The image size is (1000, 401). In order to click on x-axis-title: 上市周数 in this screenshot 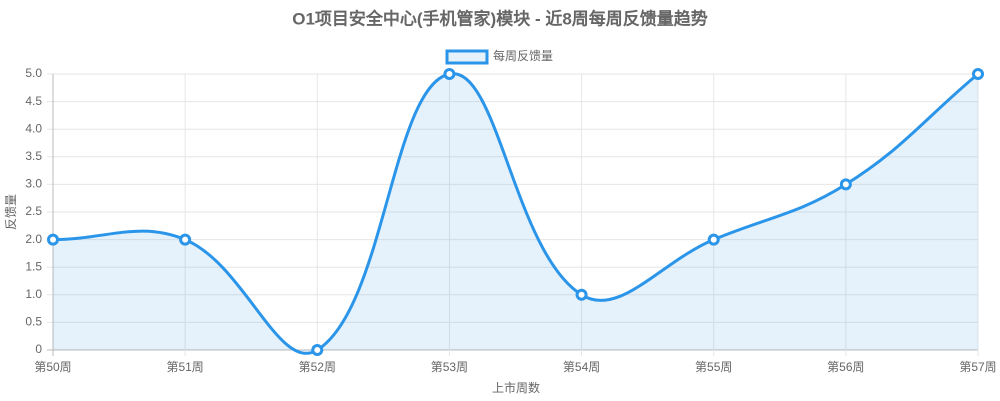, I will do `click(516, 387)`.